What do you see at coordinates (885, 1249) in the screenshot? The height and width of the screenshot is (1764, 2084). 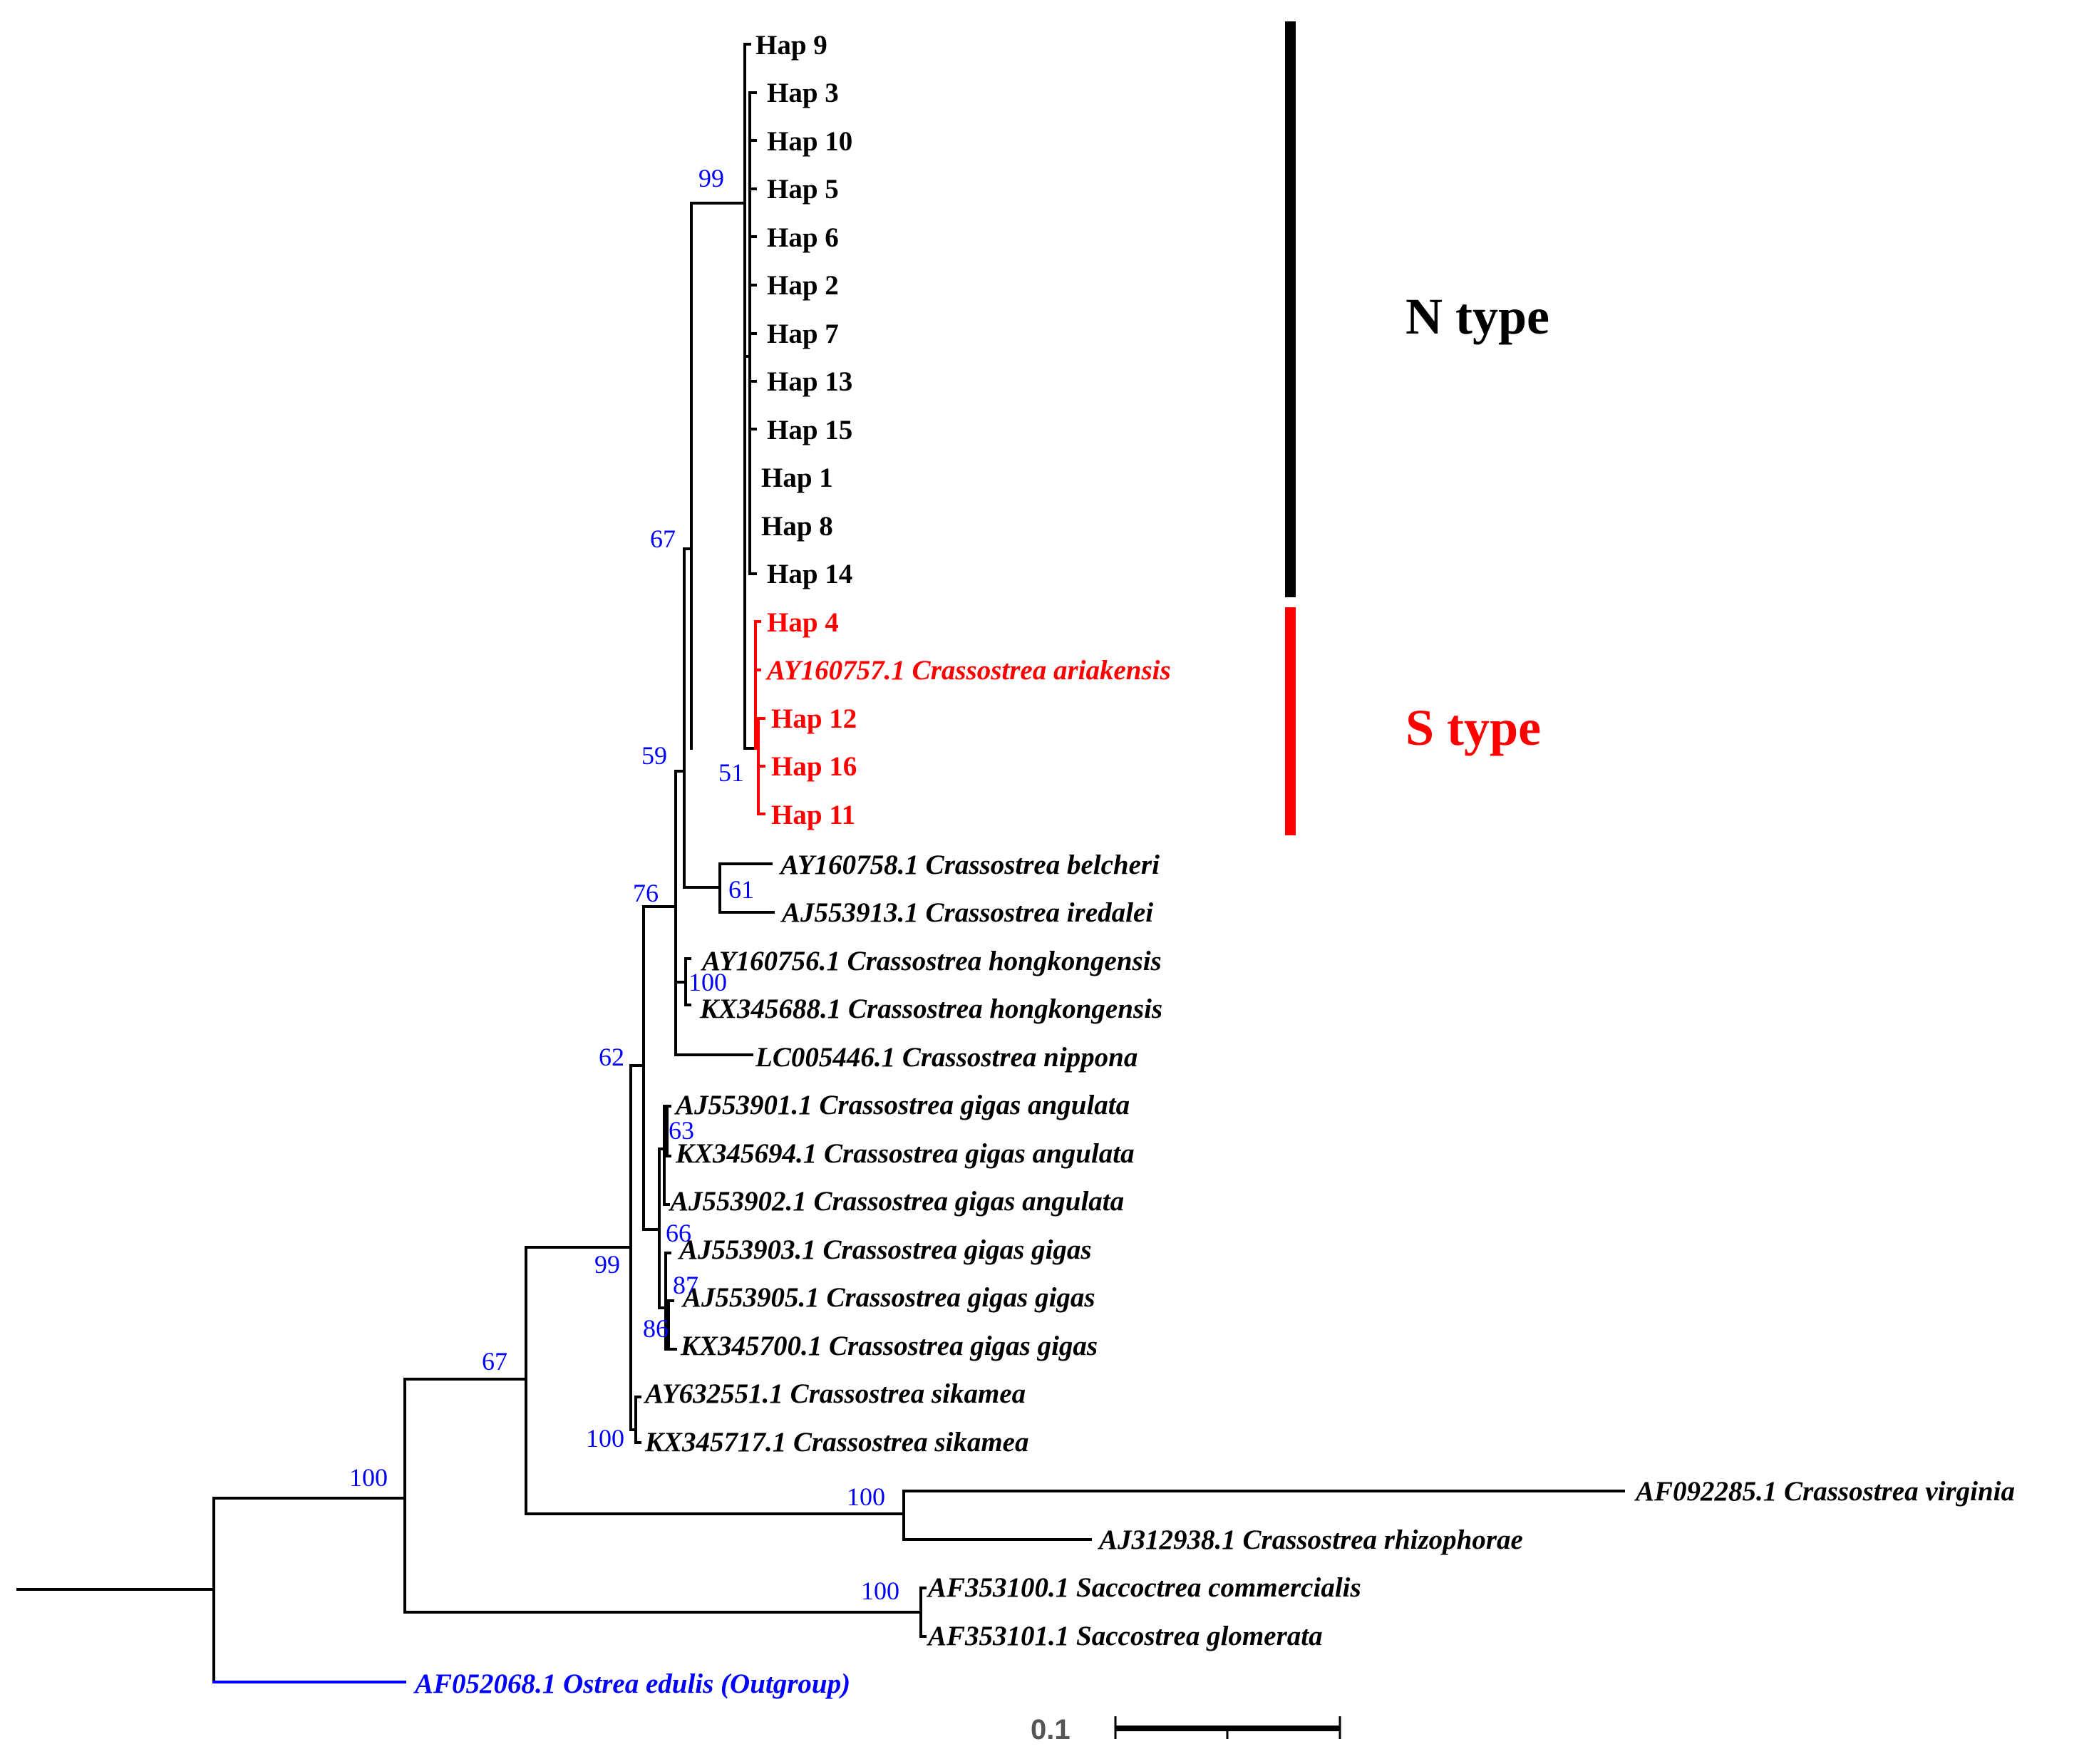 I see `leaf-aj553903: AJ553903.1 Crassostrea gigas gigas` at bounding box center [885, 1249].